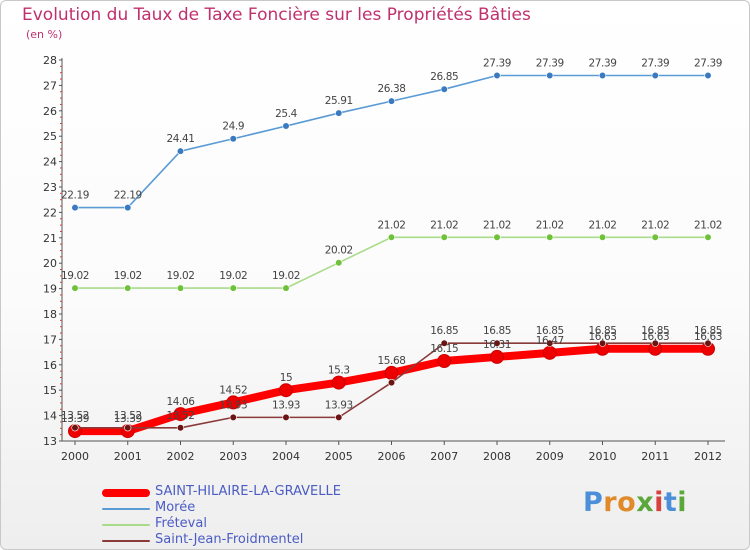 The width and height of the screenshot is (750, 550). What do you see at coordinates (50, 289) in the screenshot?
I see `y-tick-label: 19` at bounding box center [50, 289].